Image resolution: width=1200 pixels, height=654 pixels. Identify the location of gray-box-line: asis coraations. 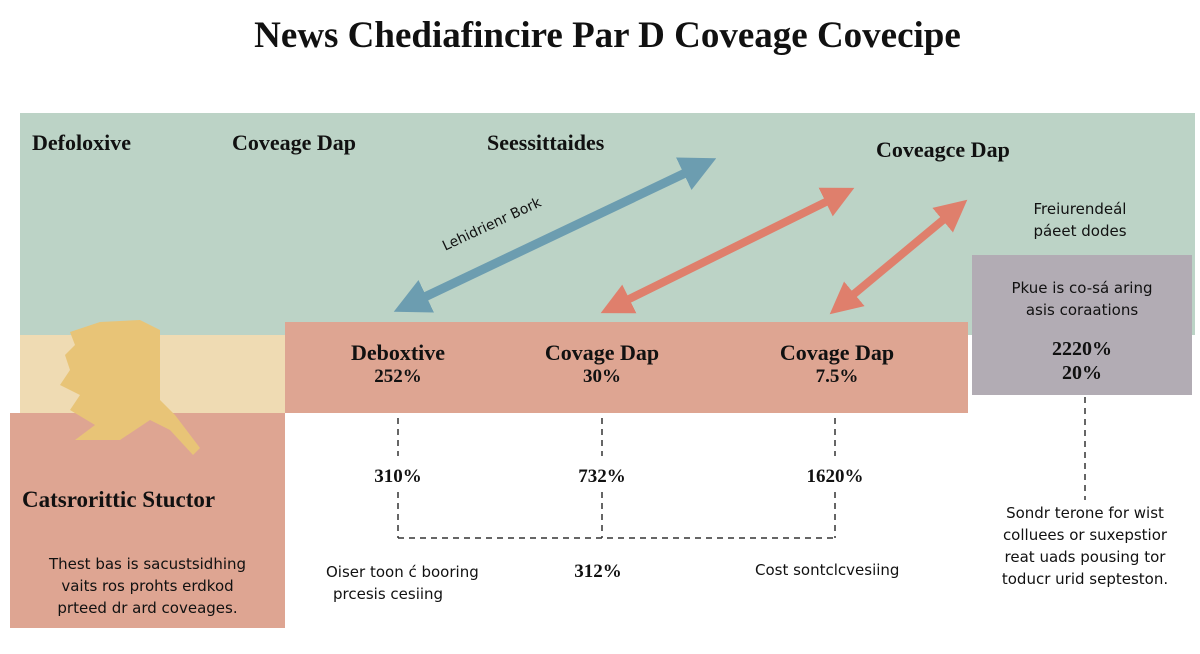
(1082, 310).